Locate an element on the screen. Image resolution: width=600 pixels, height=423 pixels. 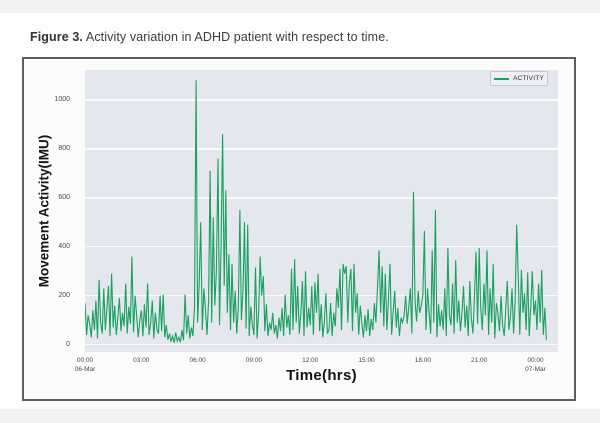
x-tick-label: 21:00 is located at coordinates (479, 360).